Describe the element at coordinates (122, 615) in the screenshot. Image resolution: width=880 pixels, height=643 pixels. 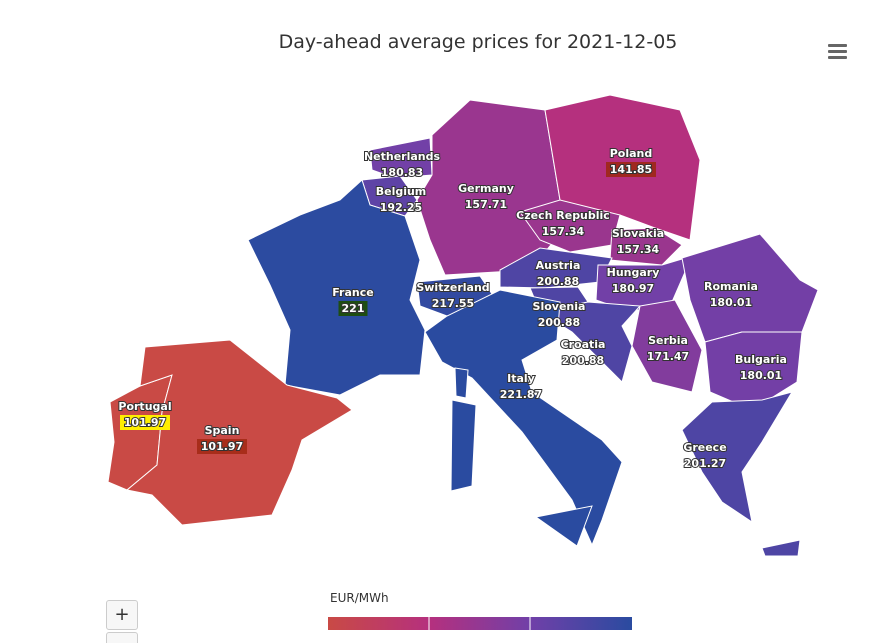
I see `zoom-in-button: +` at that location.